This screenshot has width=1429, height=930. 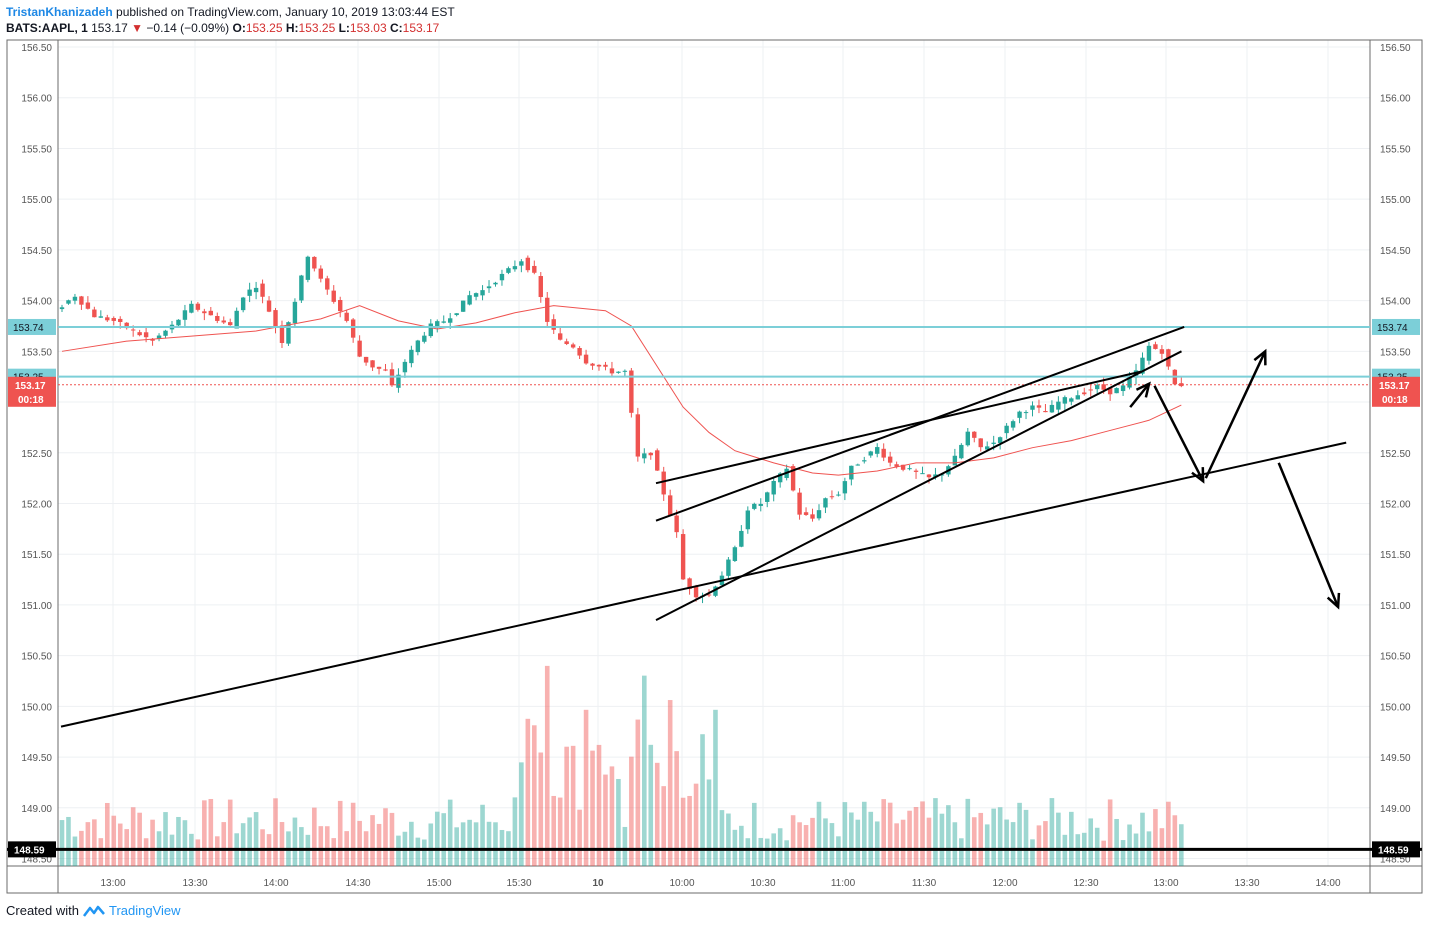 I want to click on time-tick: 13:00, so click(x=1165, y=883).